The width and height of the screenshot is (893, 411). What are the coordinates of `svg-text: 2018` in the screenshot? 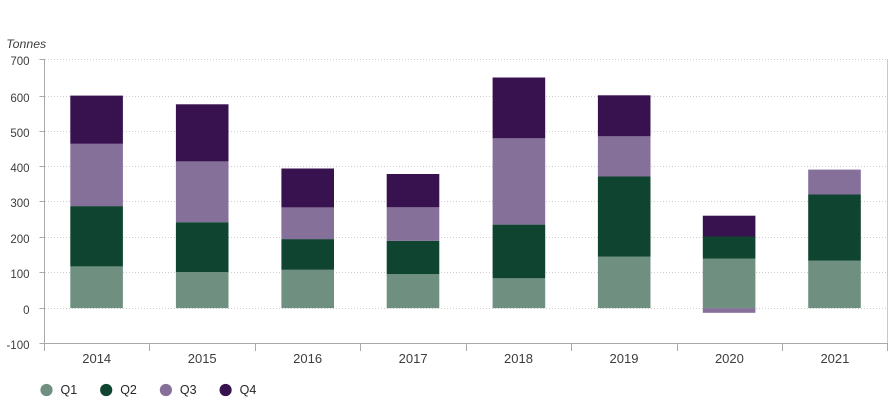 It's located at (518, 358).